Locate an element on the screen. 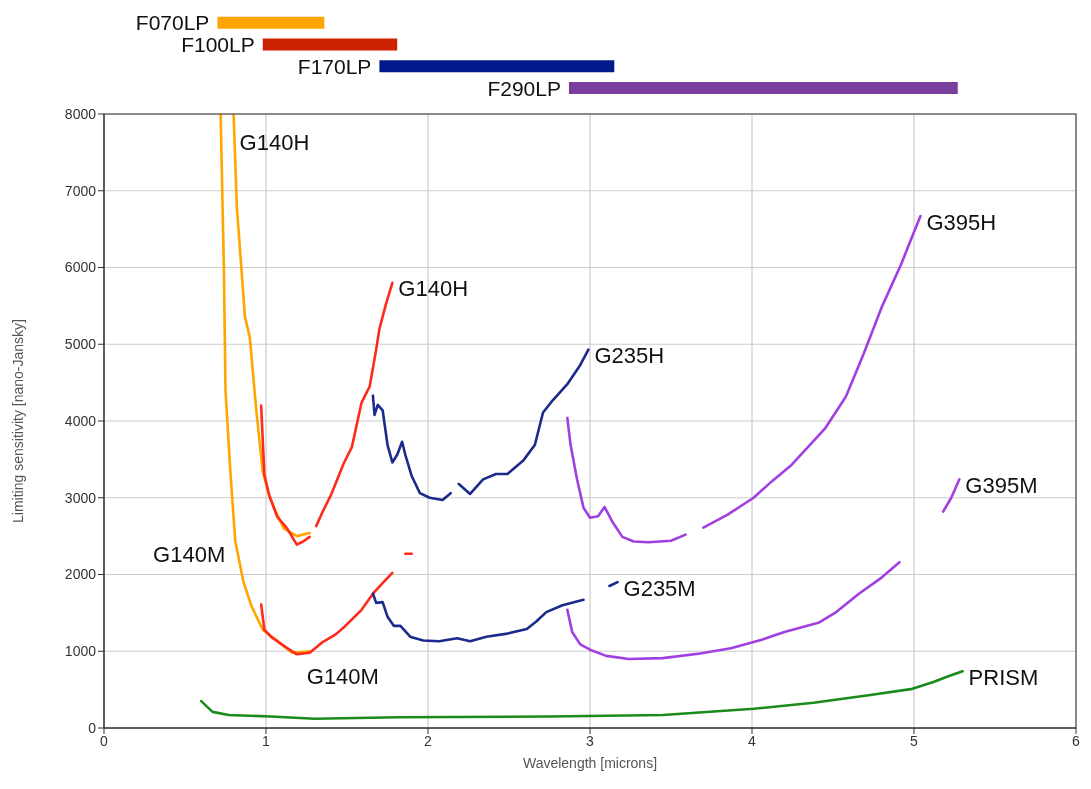 The image size is (1091, 789). y-tick-label: 3000 is located at coordinates (80, 497).